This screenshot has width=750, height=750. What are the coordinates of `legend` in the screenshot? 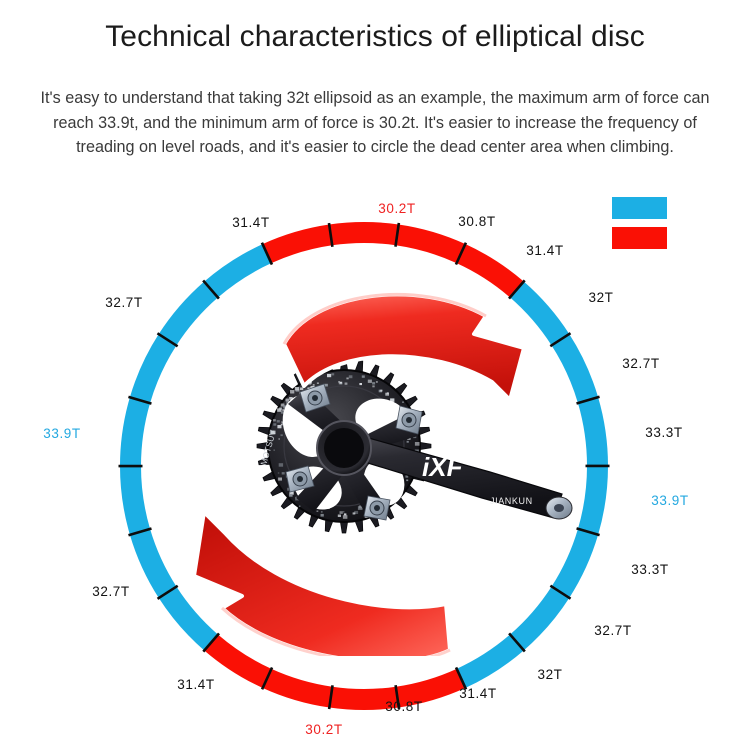 It's located at (641, 226).